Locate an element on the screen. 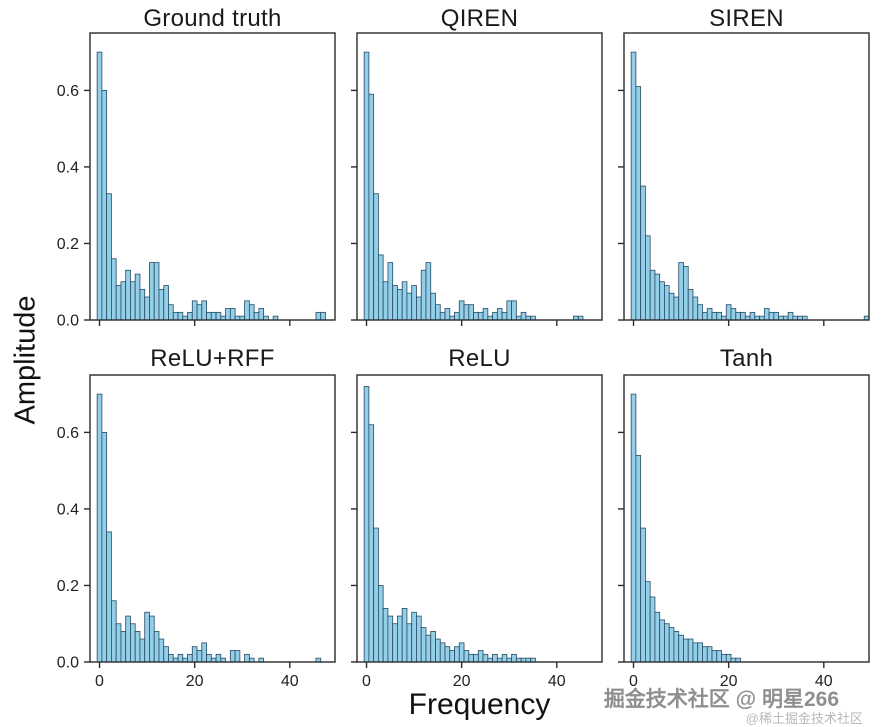 The width and height of the screenshot is (889, 727). watermark-community: 掘金技术社区 @ 明星266 is located at coordinates (721, 699).